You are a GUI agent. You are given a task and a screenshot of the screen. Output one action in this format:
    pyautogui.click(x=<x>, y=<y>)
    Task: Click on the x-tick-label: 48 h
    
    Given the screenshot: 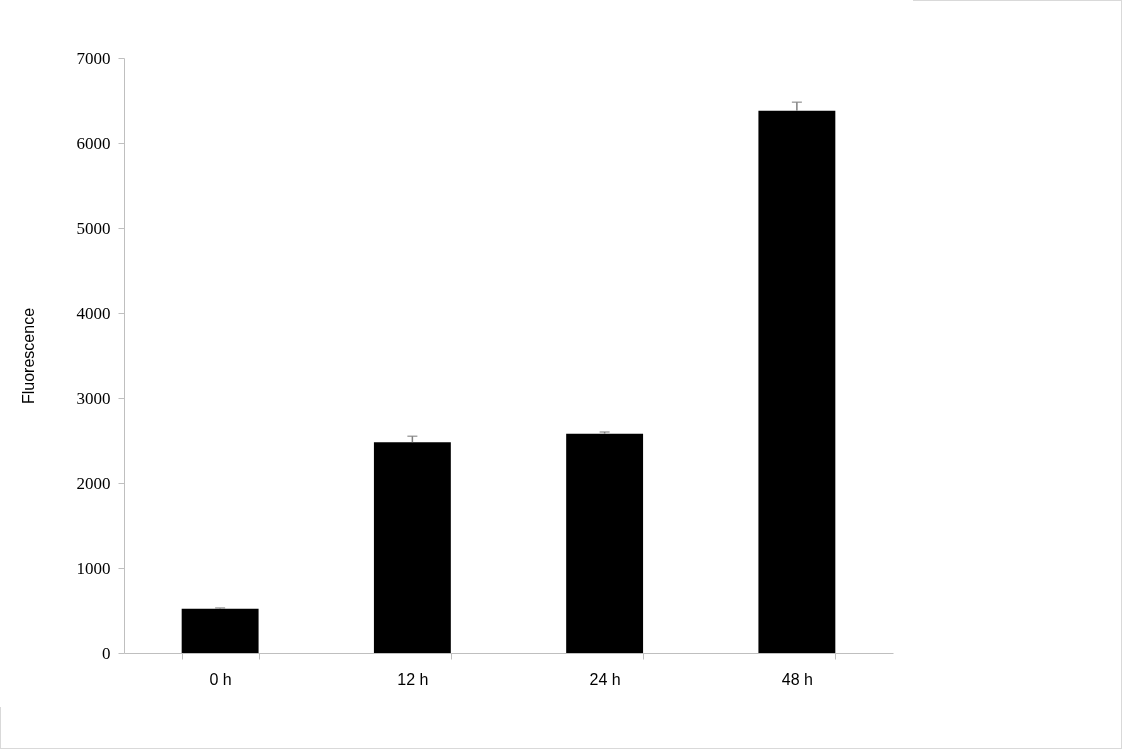 What is the action you would take?
    pyautogui.click(x=797, y=679)
    